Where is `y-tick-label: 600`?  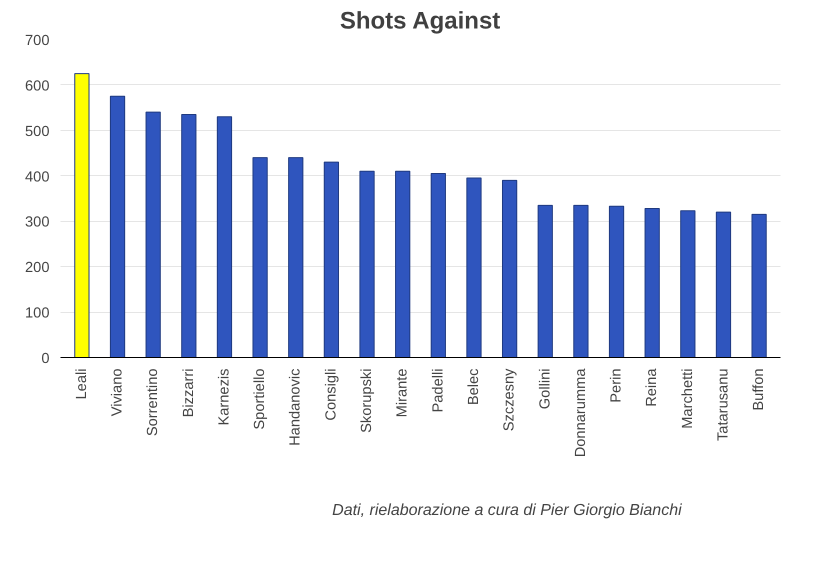 y-tick-label: 600 is located at coordinates (37, 86).